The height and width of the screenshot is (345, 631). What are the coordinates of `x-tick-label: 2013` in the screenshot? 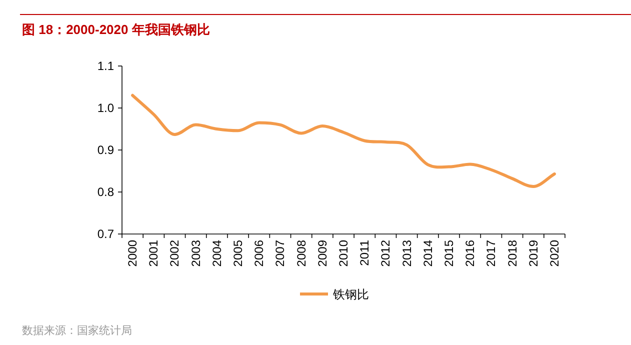 It's located at (407, 253).